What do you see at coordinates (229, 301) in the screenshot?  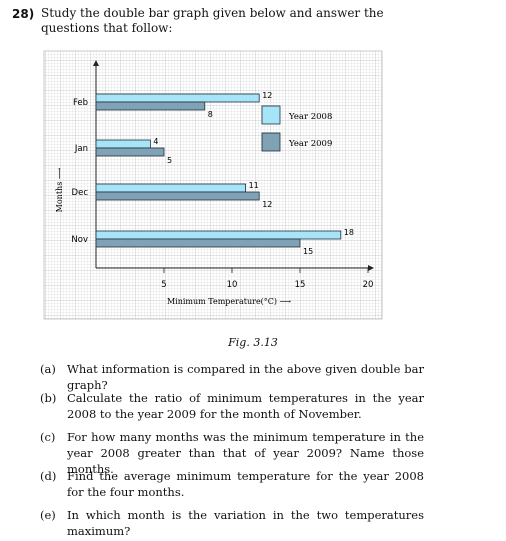 I see `x-axis-label: Minimum Temperature(°C) ⟶` at bounding box center [229, 301].